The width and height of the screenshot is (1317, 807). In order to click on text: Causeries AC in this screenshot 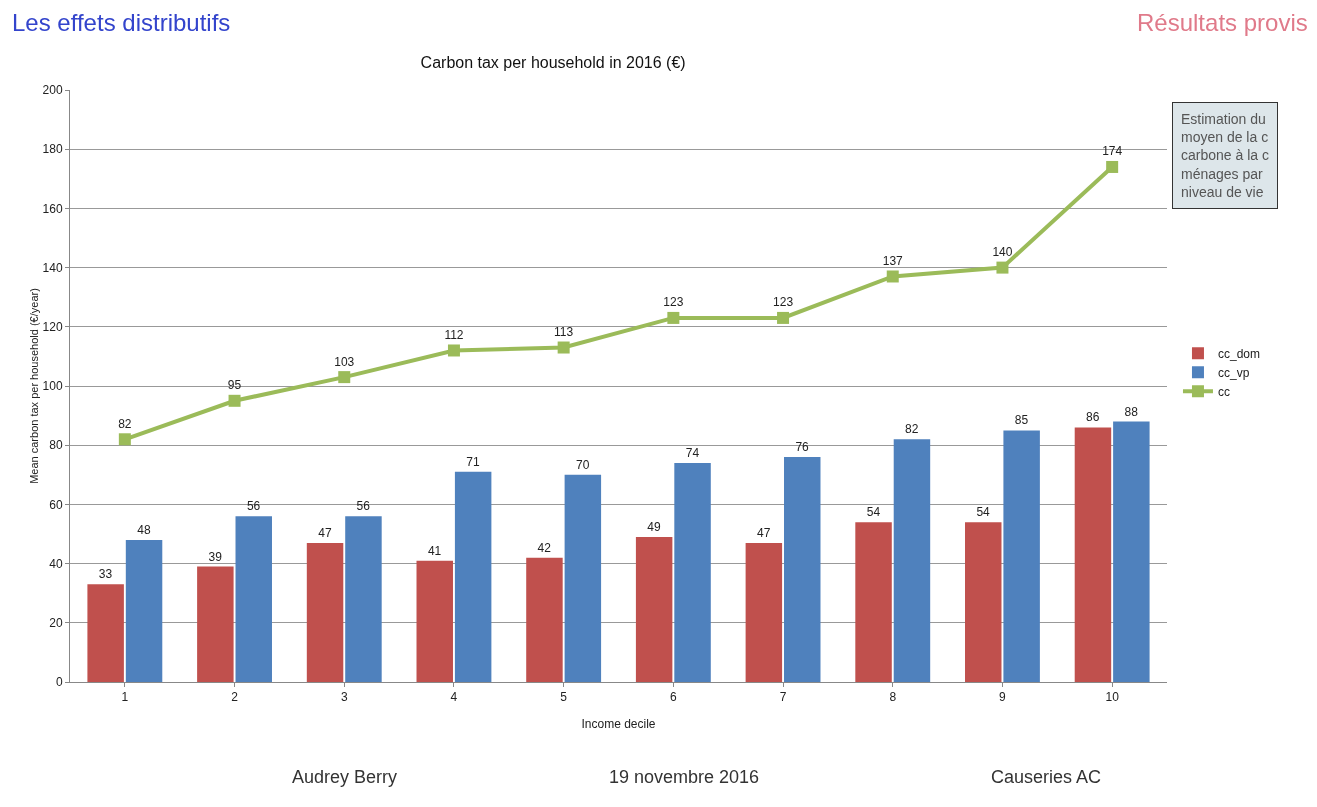, I will do `click(1046, 777)`.